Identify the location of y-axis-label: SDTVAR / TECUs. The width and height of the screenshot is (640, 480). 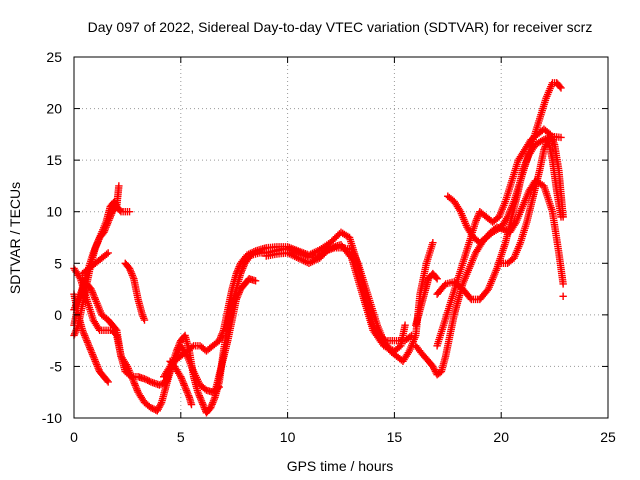
(15, 238).